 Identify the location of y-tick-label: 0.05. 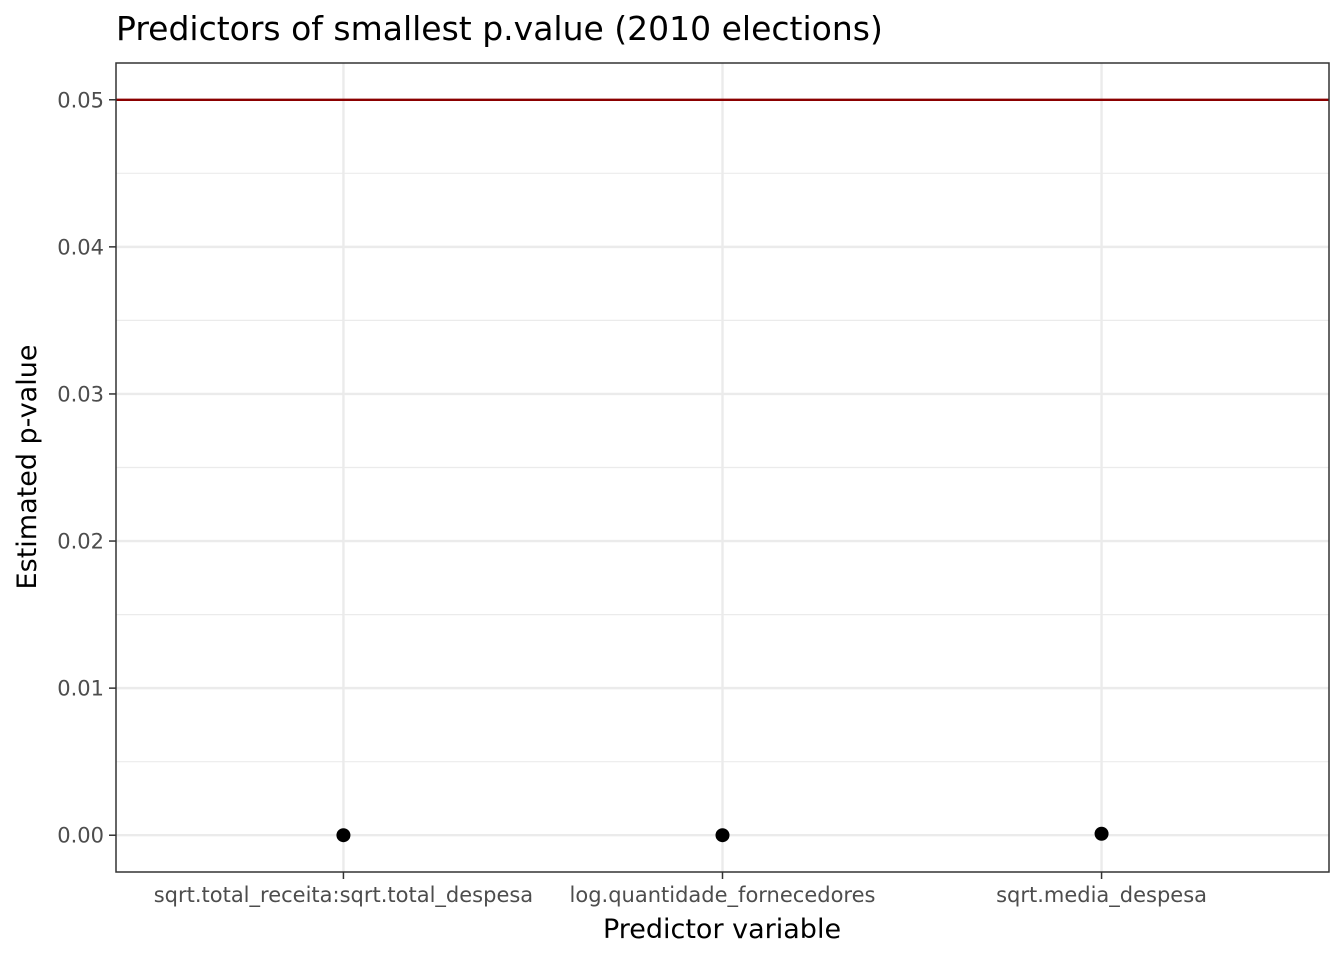
(80, 100).